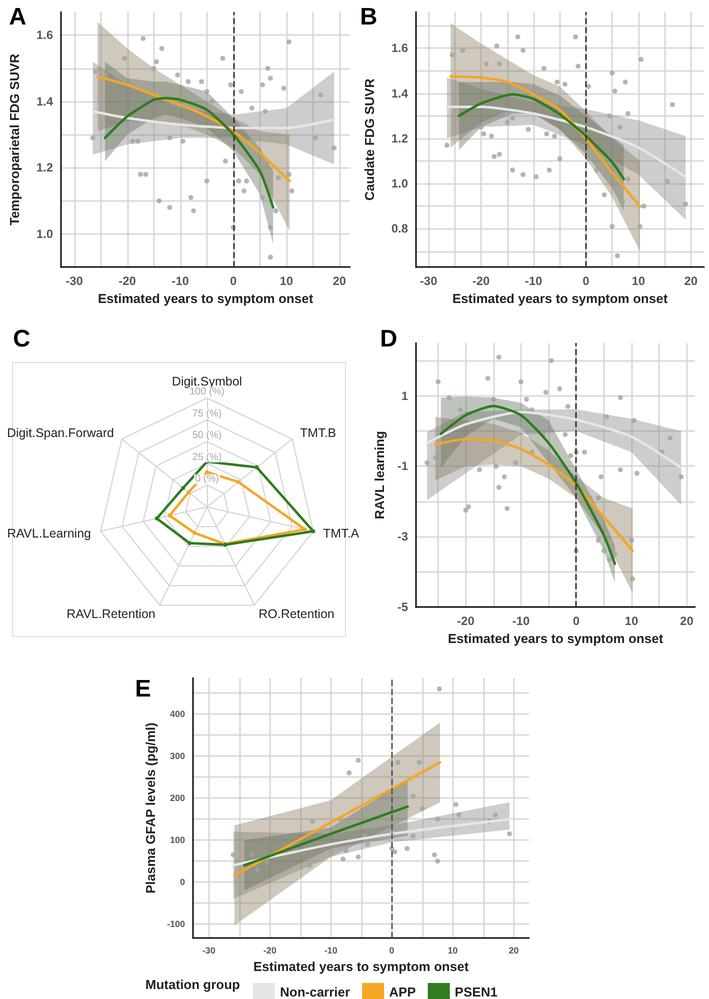 The image size is (709, 999). I want to click on chart-title: B, so click(369, 17).